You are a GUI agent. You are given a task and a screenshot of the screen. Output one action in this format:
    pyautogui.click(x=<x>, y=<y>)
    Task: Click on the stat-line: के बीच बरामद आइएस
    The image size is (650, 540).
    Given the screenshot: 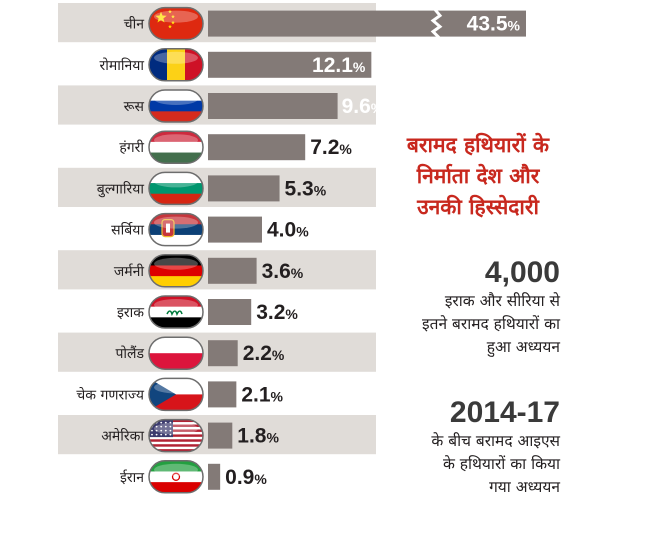 What is the action you would take?
    pyautogui.click(x=495, y=441)
    